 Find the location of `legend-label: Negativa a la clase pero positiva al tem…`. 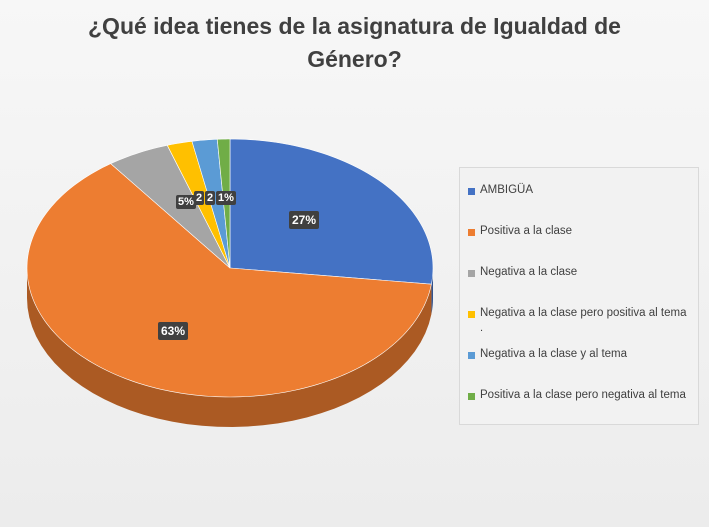

legend-label: Negativa a la clase pero positiva al tem… is located at coordinates (583, 313).